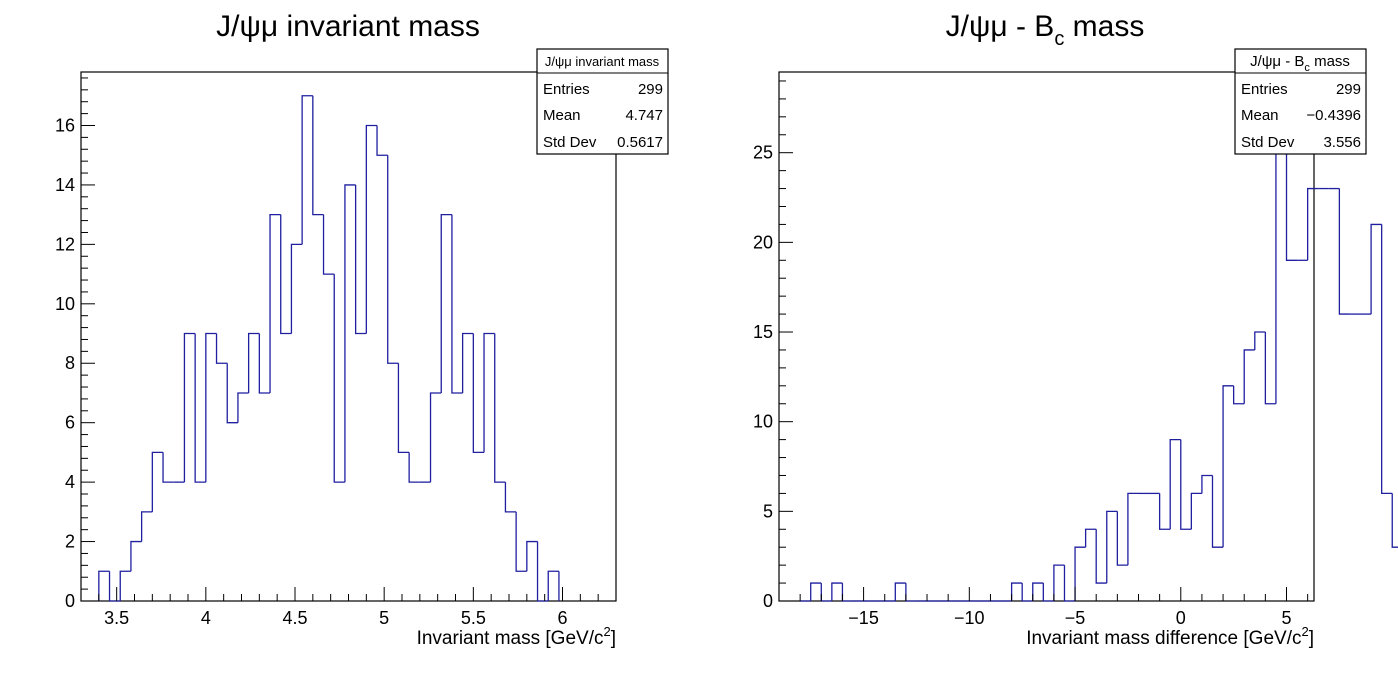  I want to click on x-axis-label: Invariant mass [GeV/c2], so click(516, 636).